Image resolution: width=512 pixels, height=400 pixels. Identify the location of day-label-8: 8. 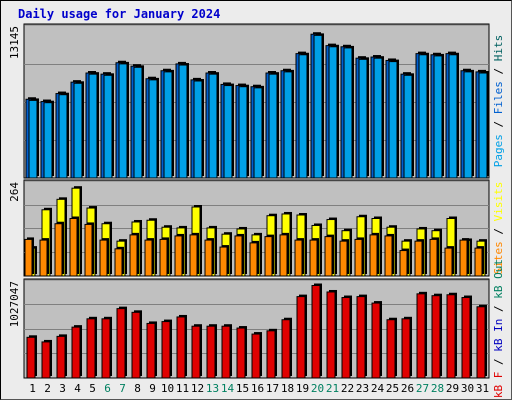
(137, 388).